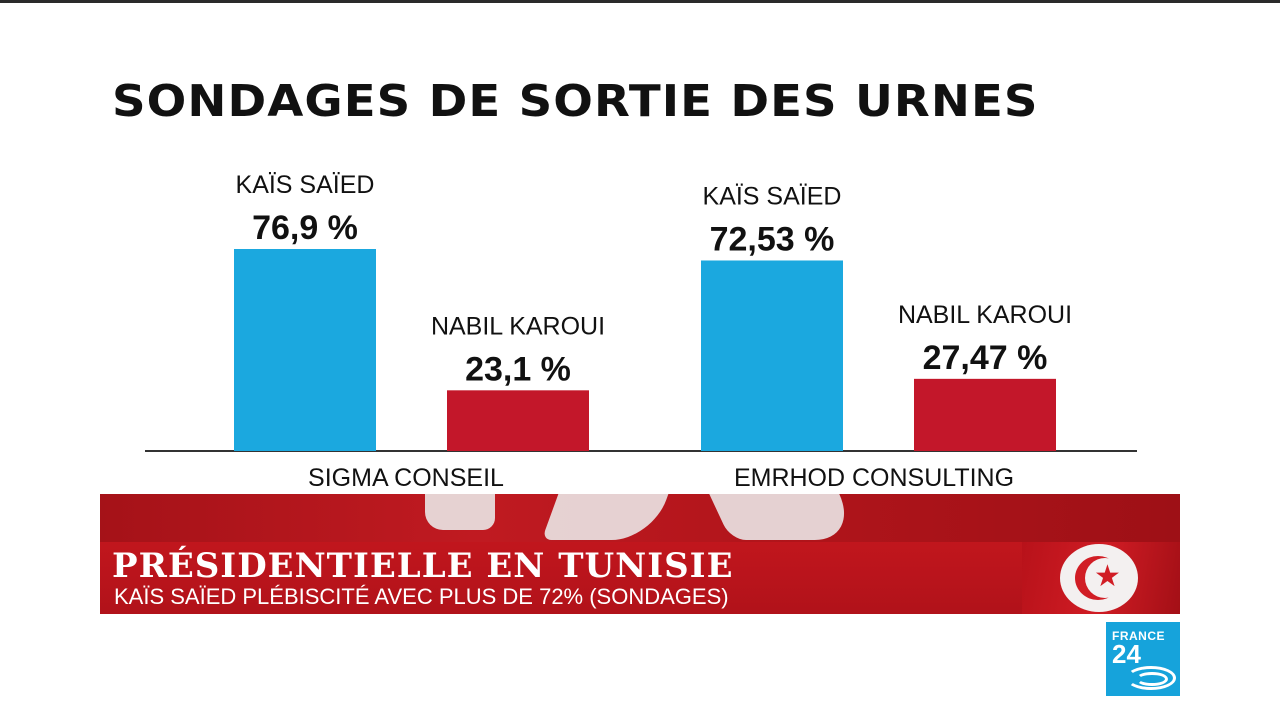 The image size is (1280, 720). Describe the element at coordinates (1126, 654) in the screenshot. I see `logo-text-24: 24` at that location.